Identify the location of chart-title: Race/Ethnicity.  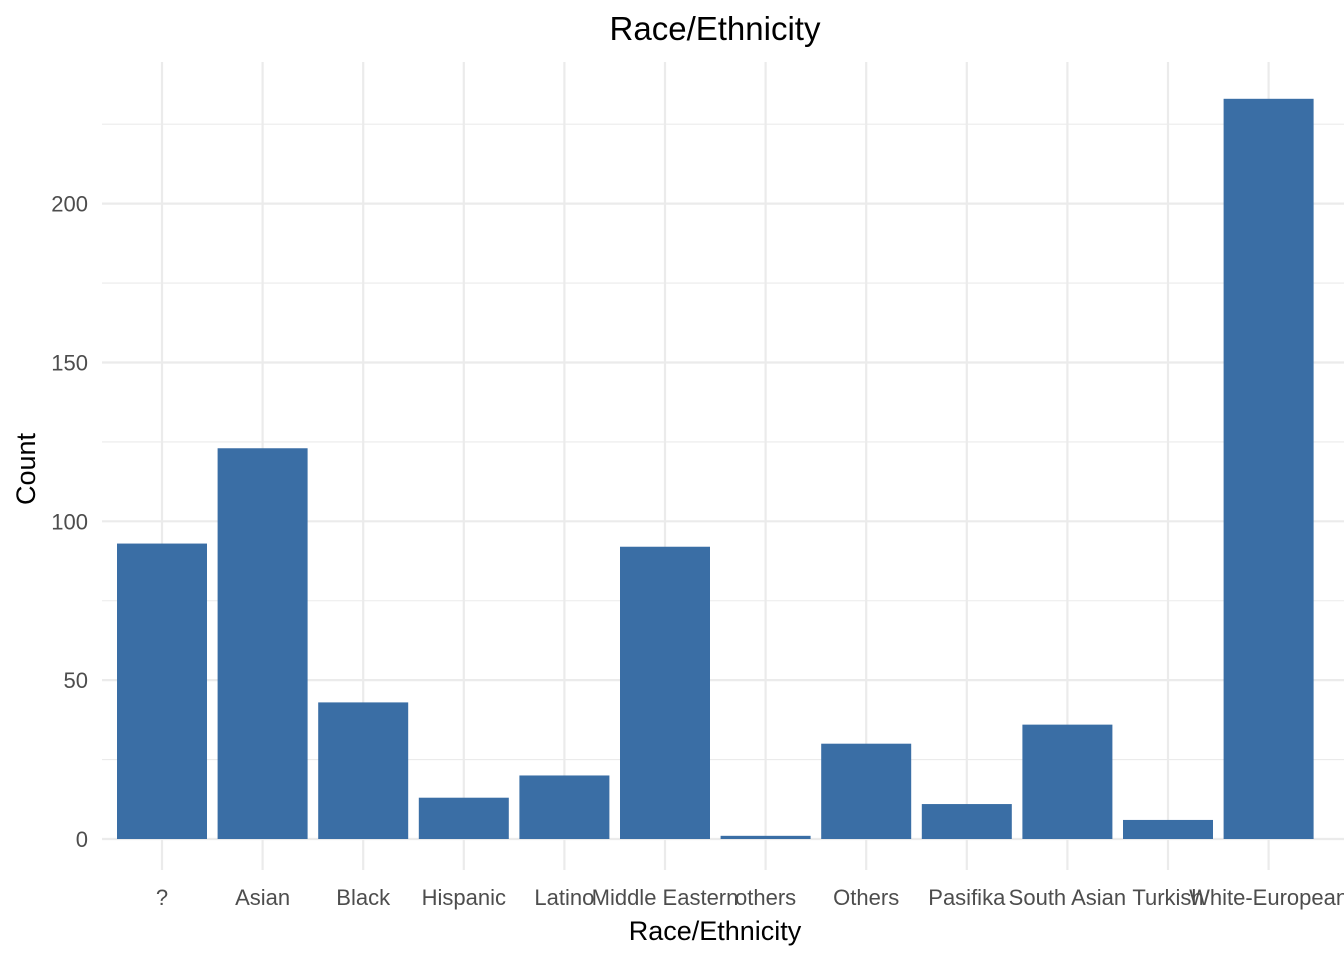
(715, 28).